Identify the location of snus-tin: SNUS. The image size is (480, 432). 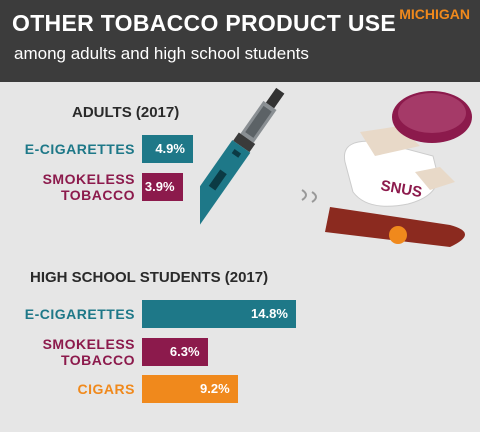
(407, 149).